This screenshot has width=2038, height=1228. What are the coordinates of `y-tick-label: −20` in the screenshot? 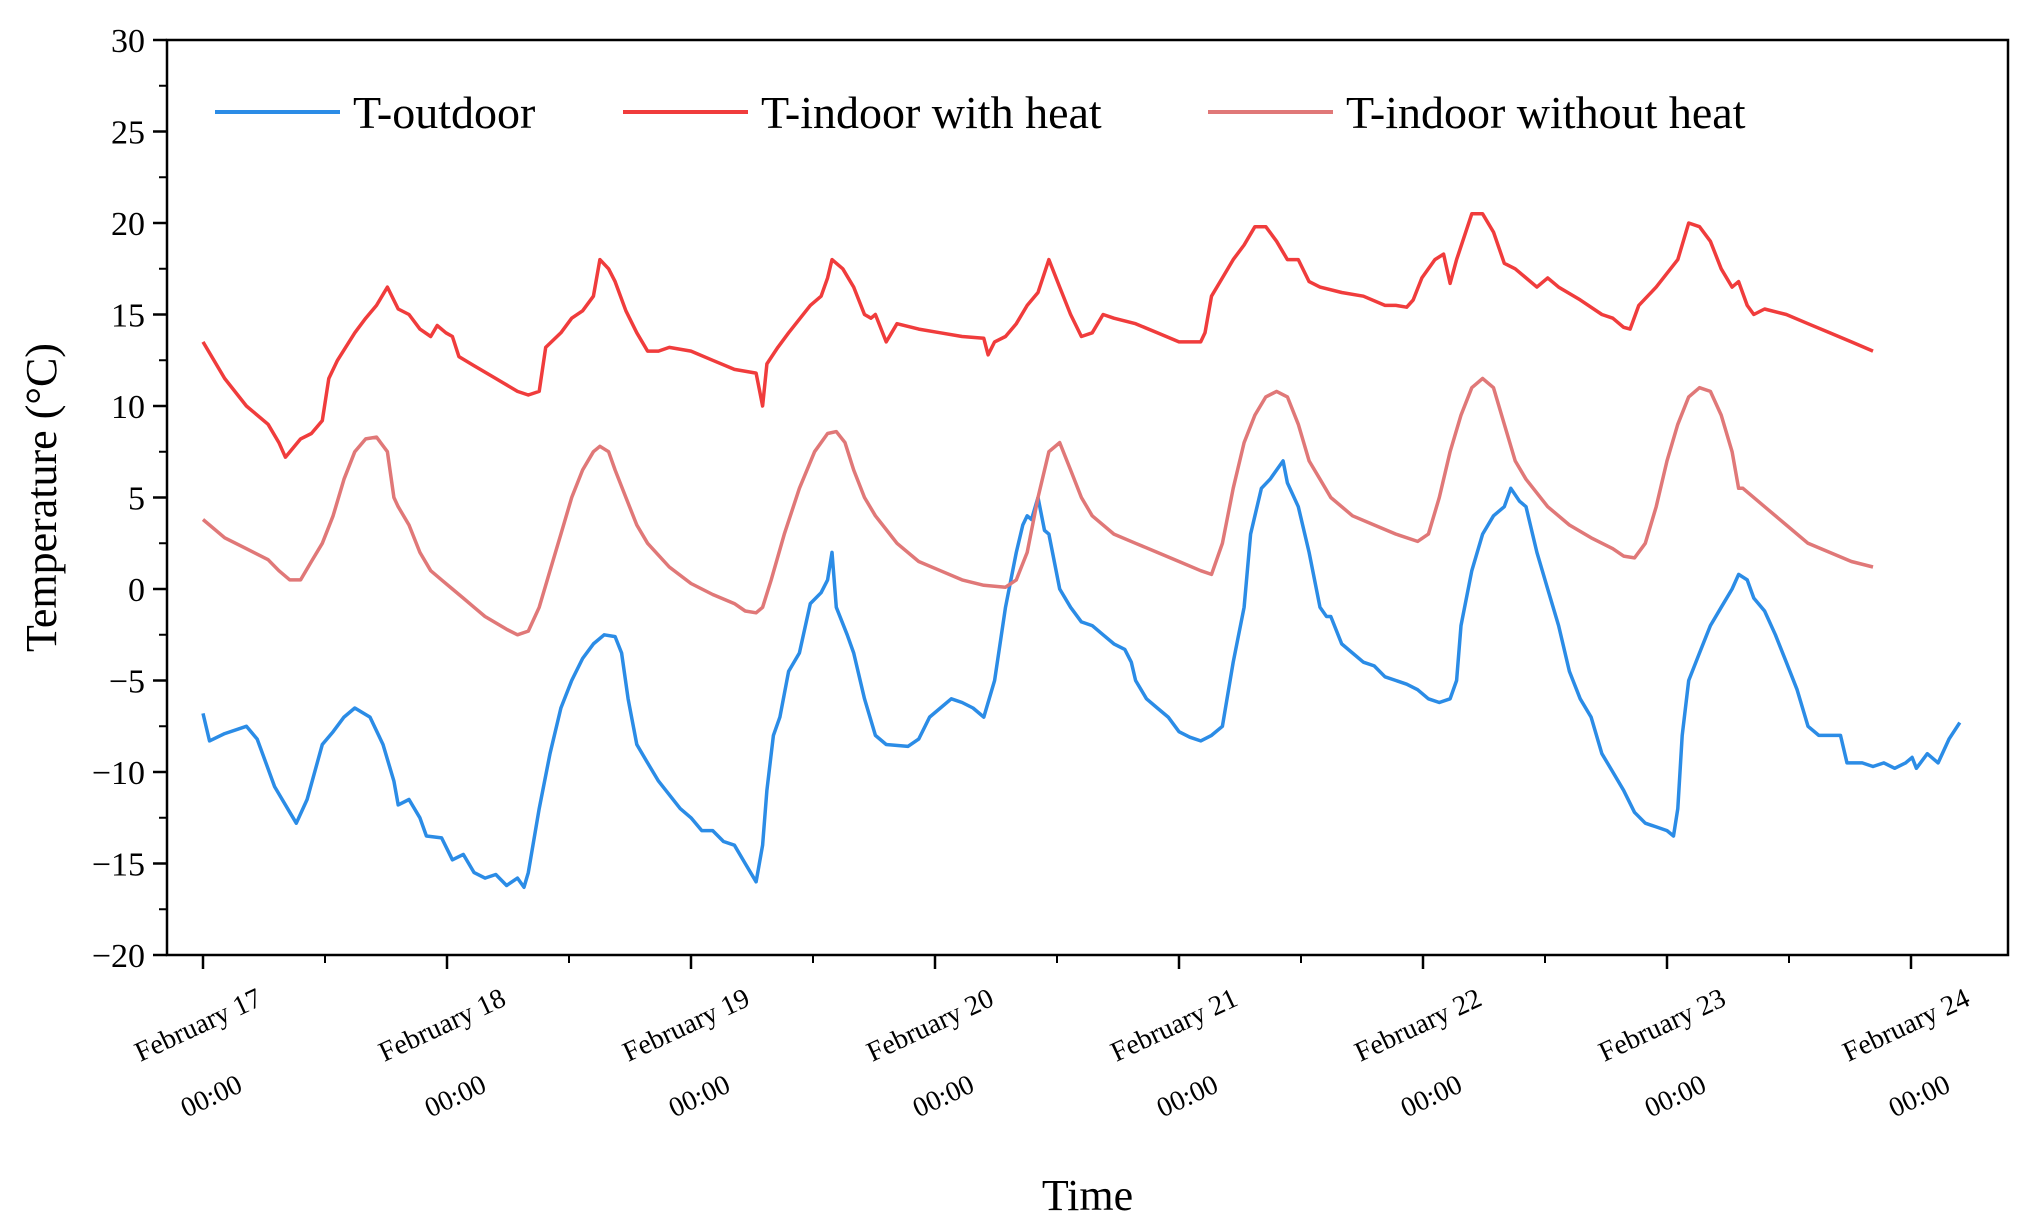 It's located at (118, 956).